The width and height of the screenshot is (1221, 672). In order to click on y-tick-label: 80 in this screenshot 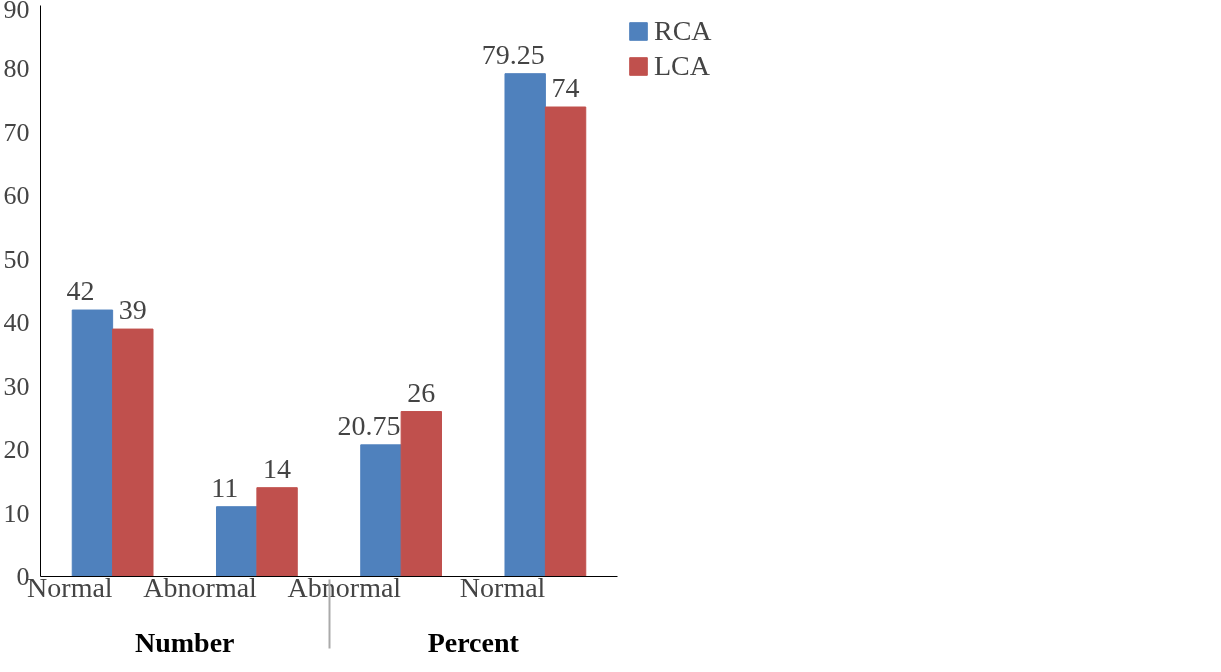, I will do `click(16, 69)`.